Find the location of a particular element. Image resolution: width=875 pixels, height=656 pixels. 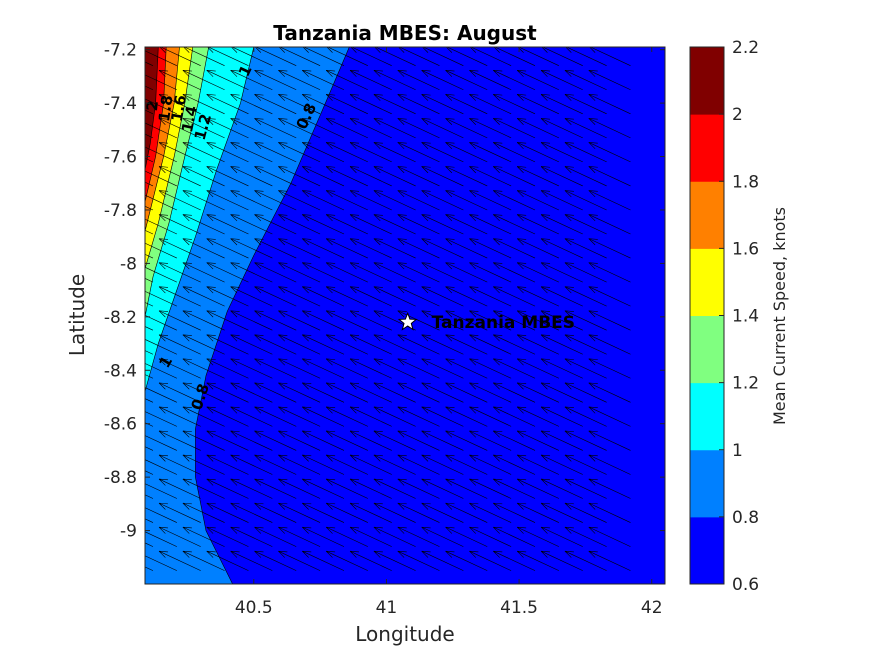

y-tick-label: -8 is located at coordinates (128, 264).